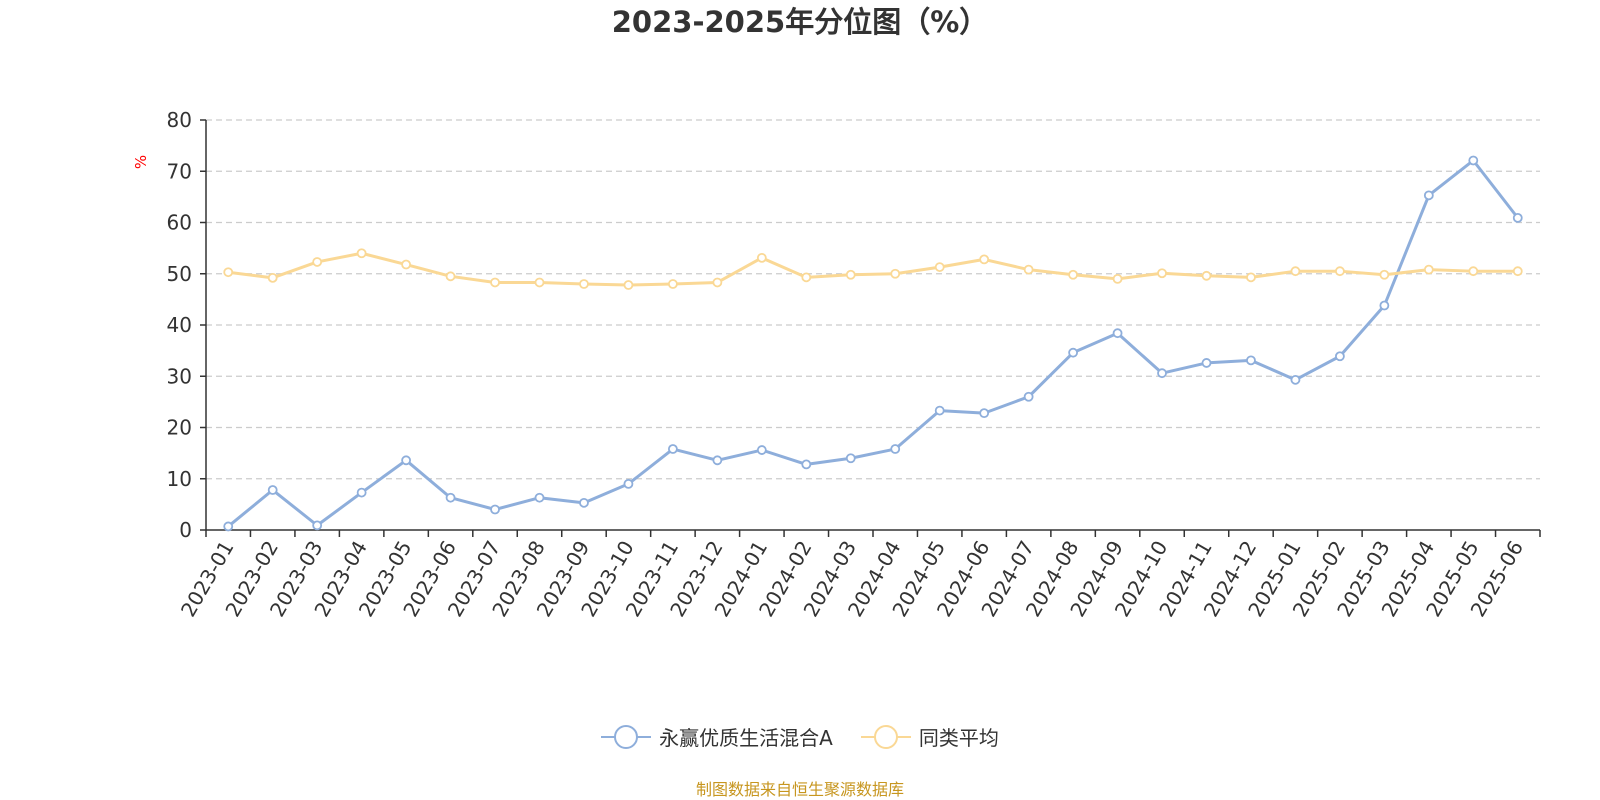  I want to click on series-line, so click(873, 269).